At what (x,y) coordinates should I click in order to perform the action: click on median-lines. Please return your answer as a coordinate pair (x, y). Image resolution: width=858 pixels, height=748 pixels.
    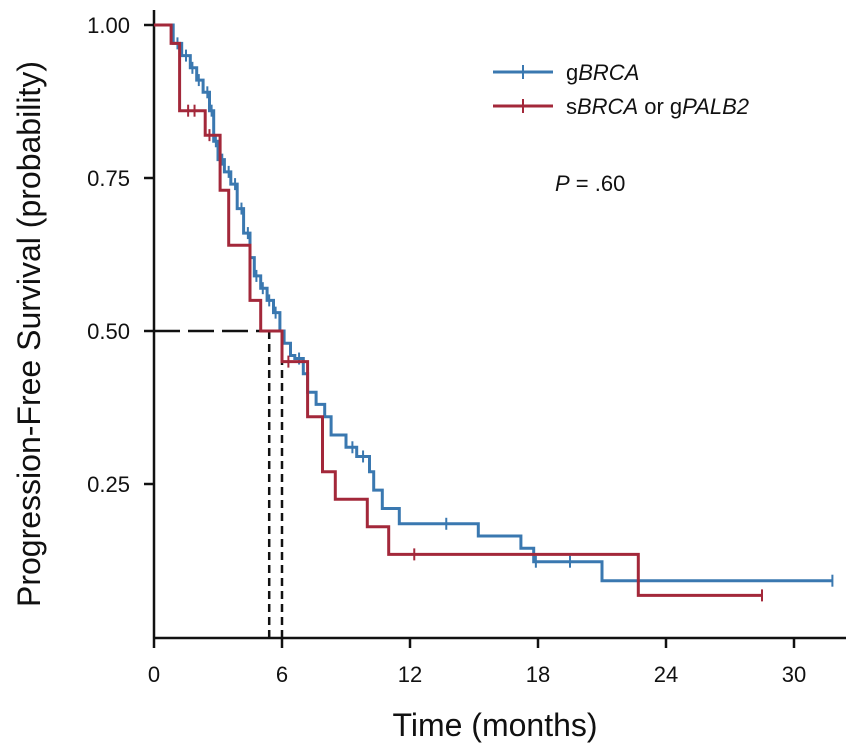
    Looking at the image, I should click on (219, 483).